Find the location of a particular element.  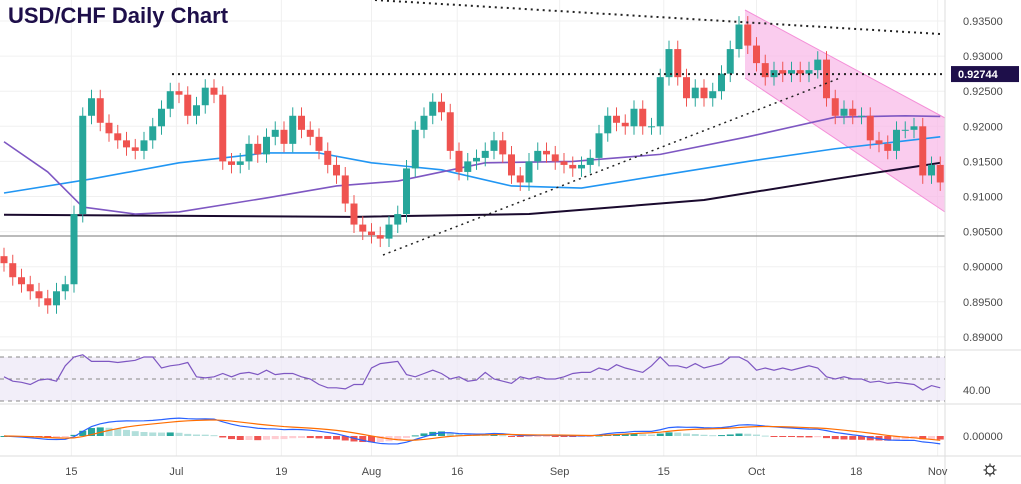

settings-gear-icon is located at coordinates (990, 470).